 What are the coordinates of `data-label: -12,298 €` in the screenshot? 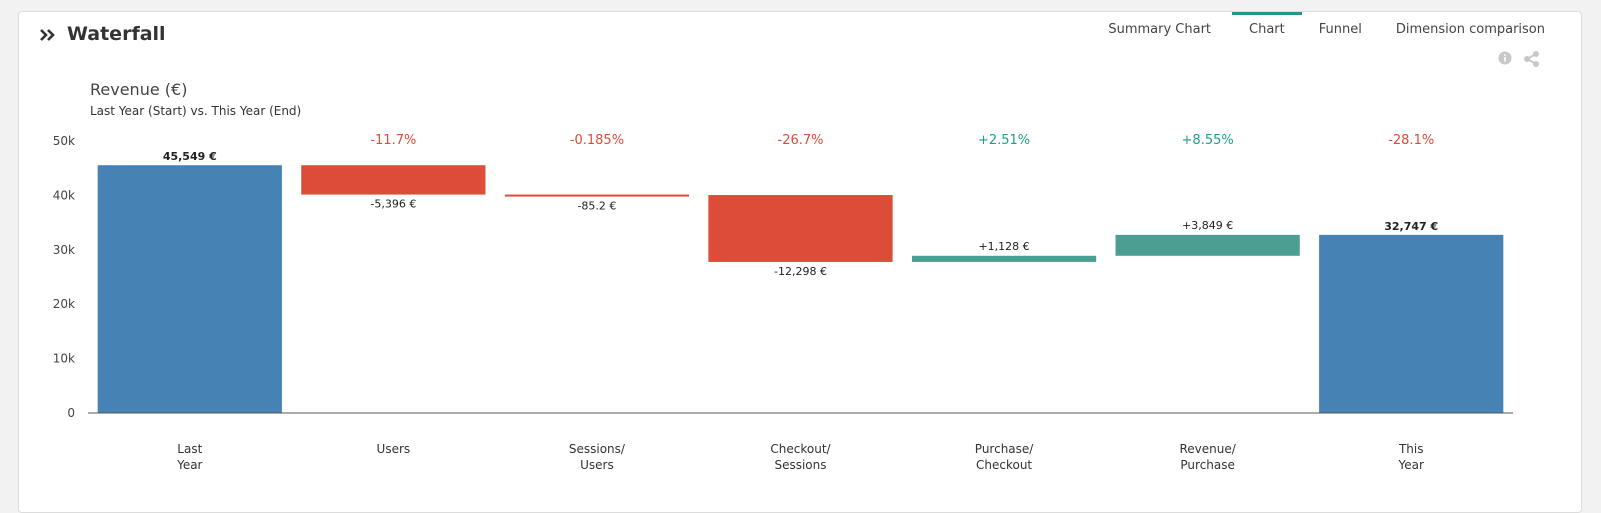 It's located at (800, 271).